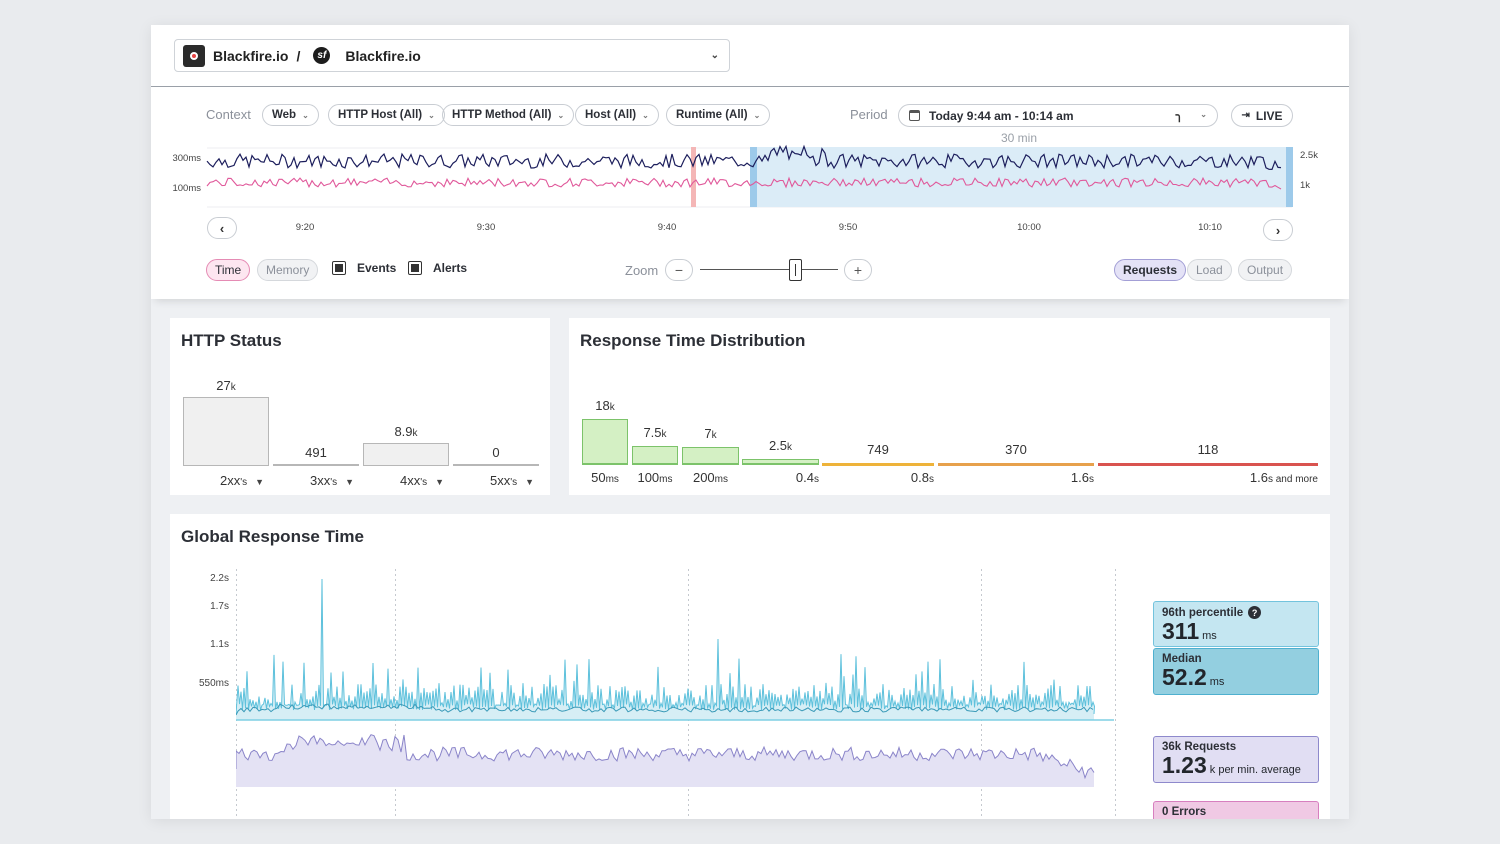 The height and width of the screenshot is (844, 1500). I want to click on requests-unit: k per min. average, so click(1255, 770).